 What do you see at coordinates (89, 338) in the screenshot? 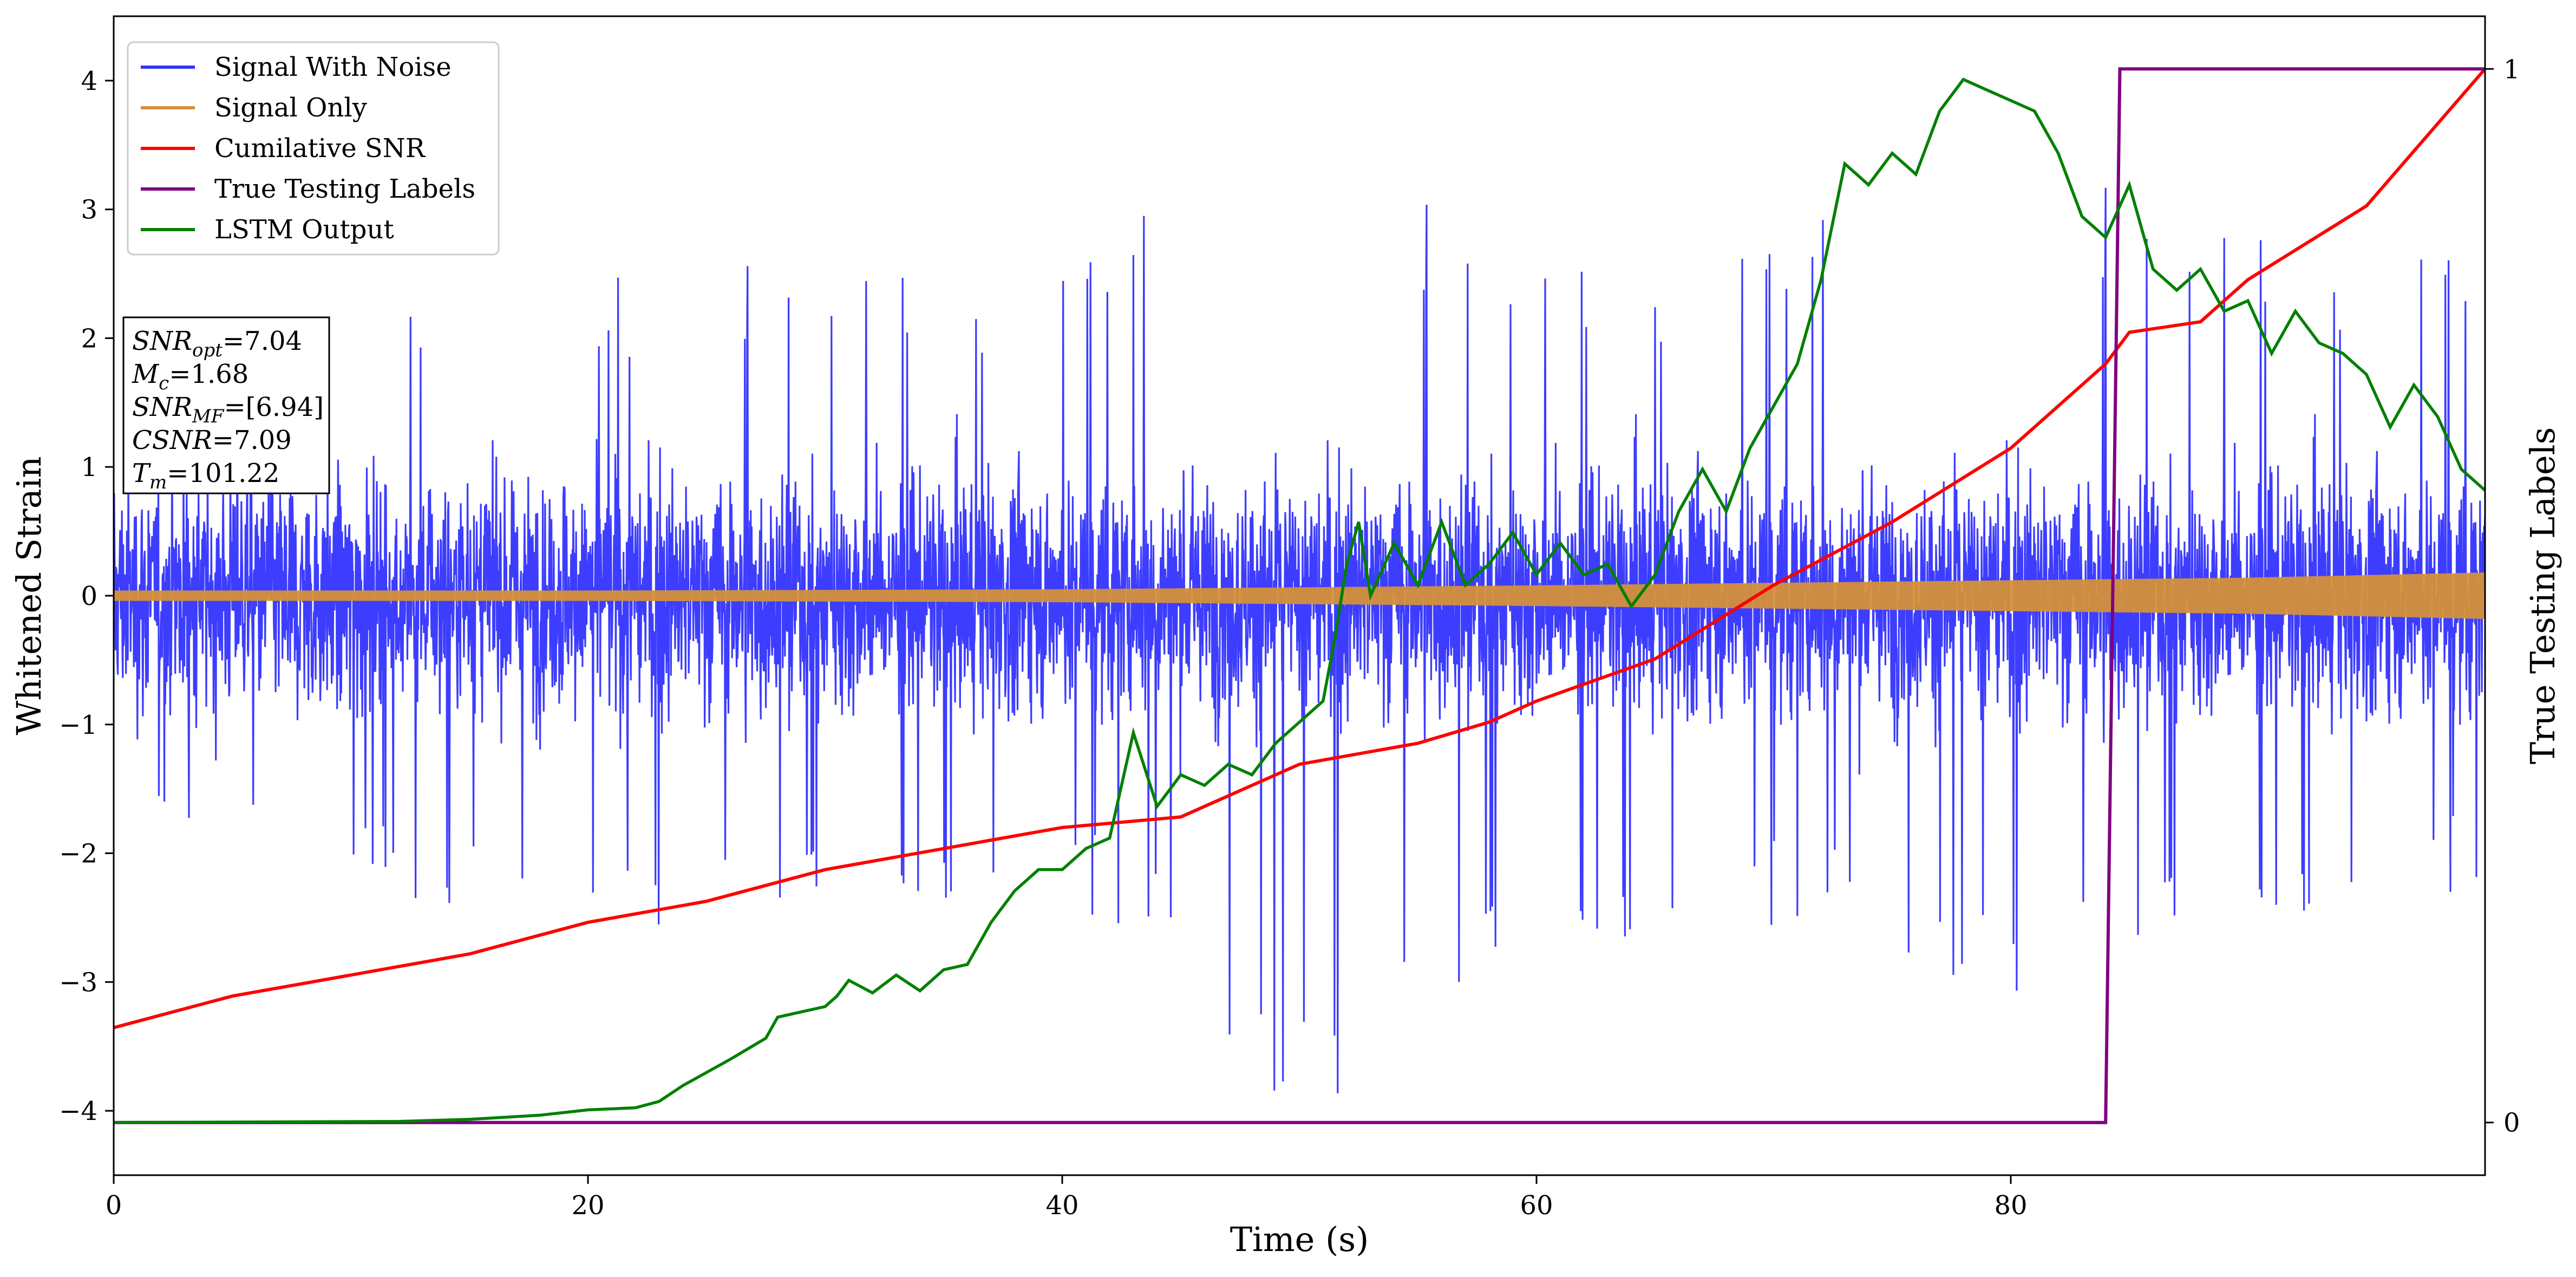
I see `y-tick-label: 2` at bounding box center [89, 338].